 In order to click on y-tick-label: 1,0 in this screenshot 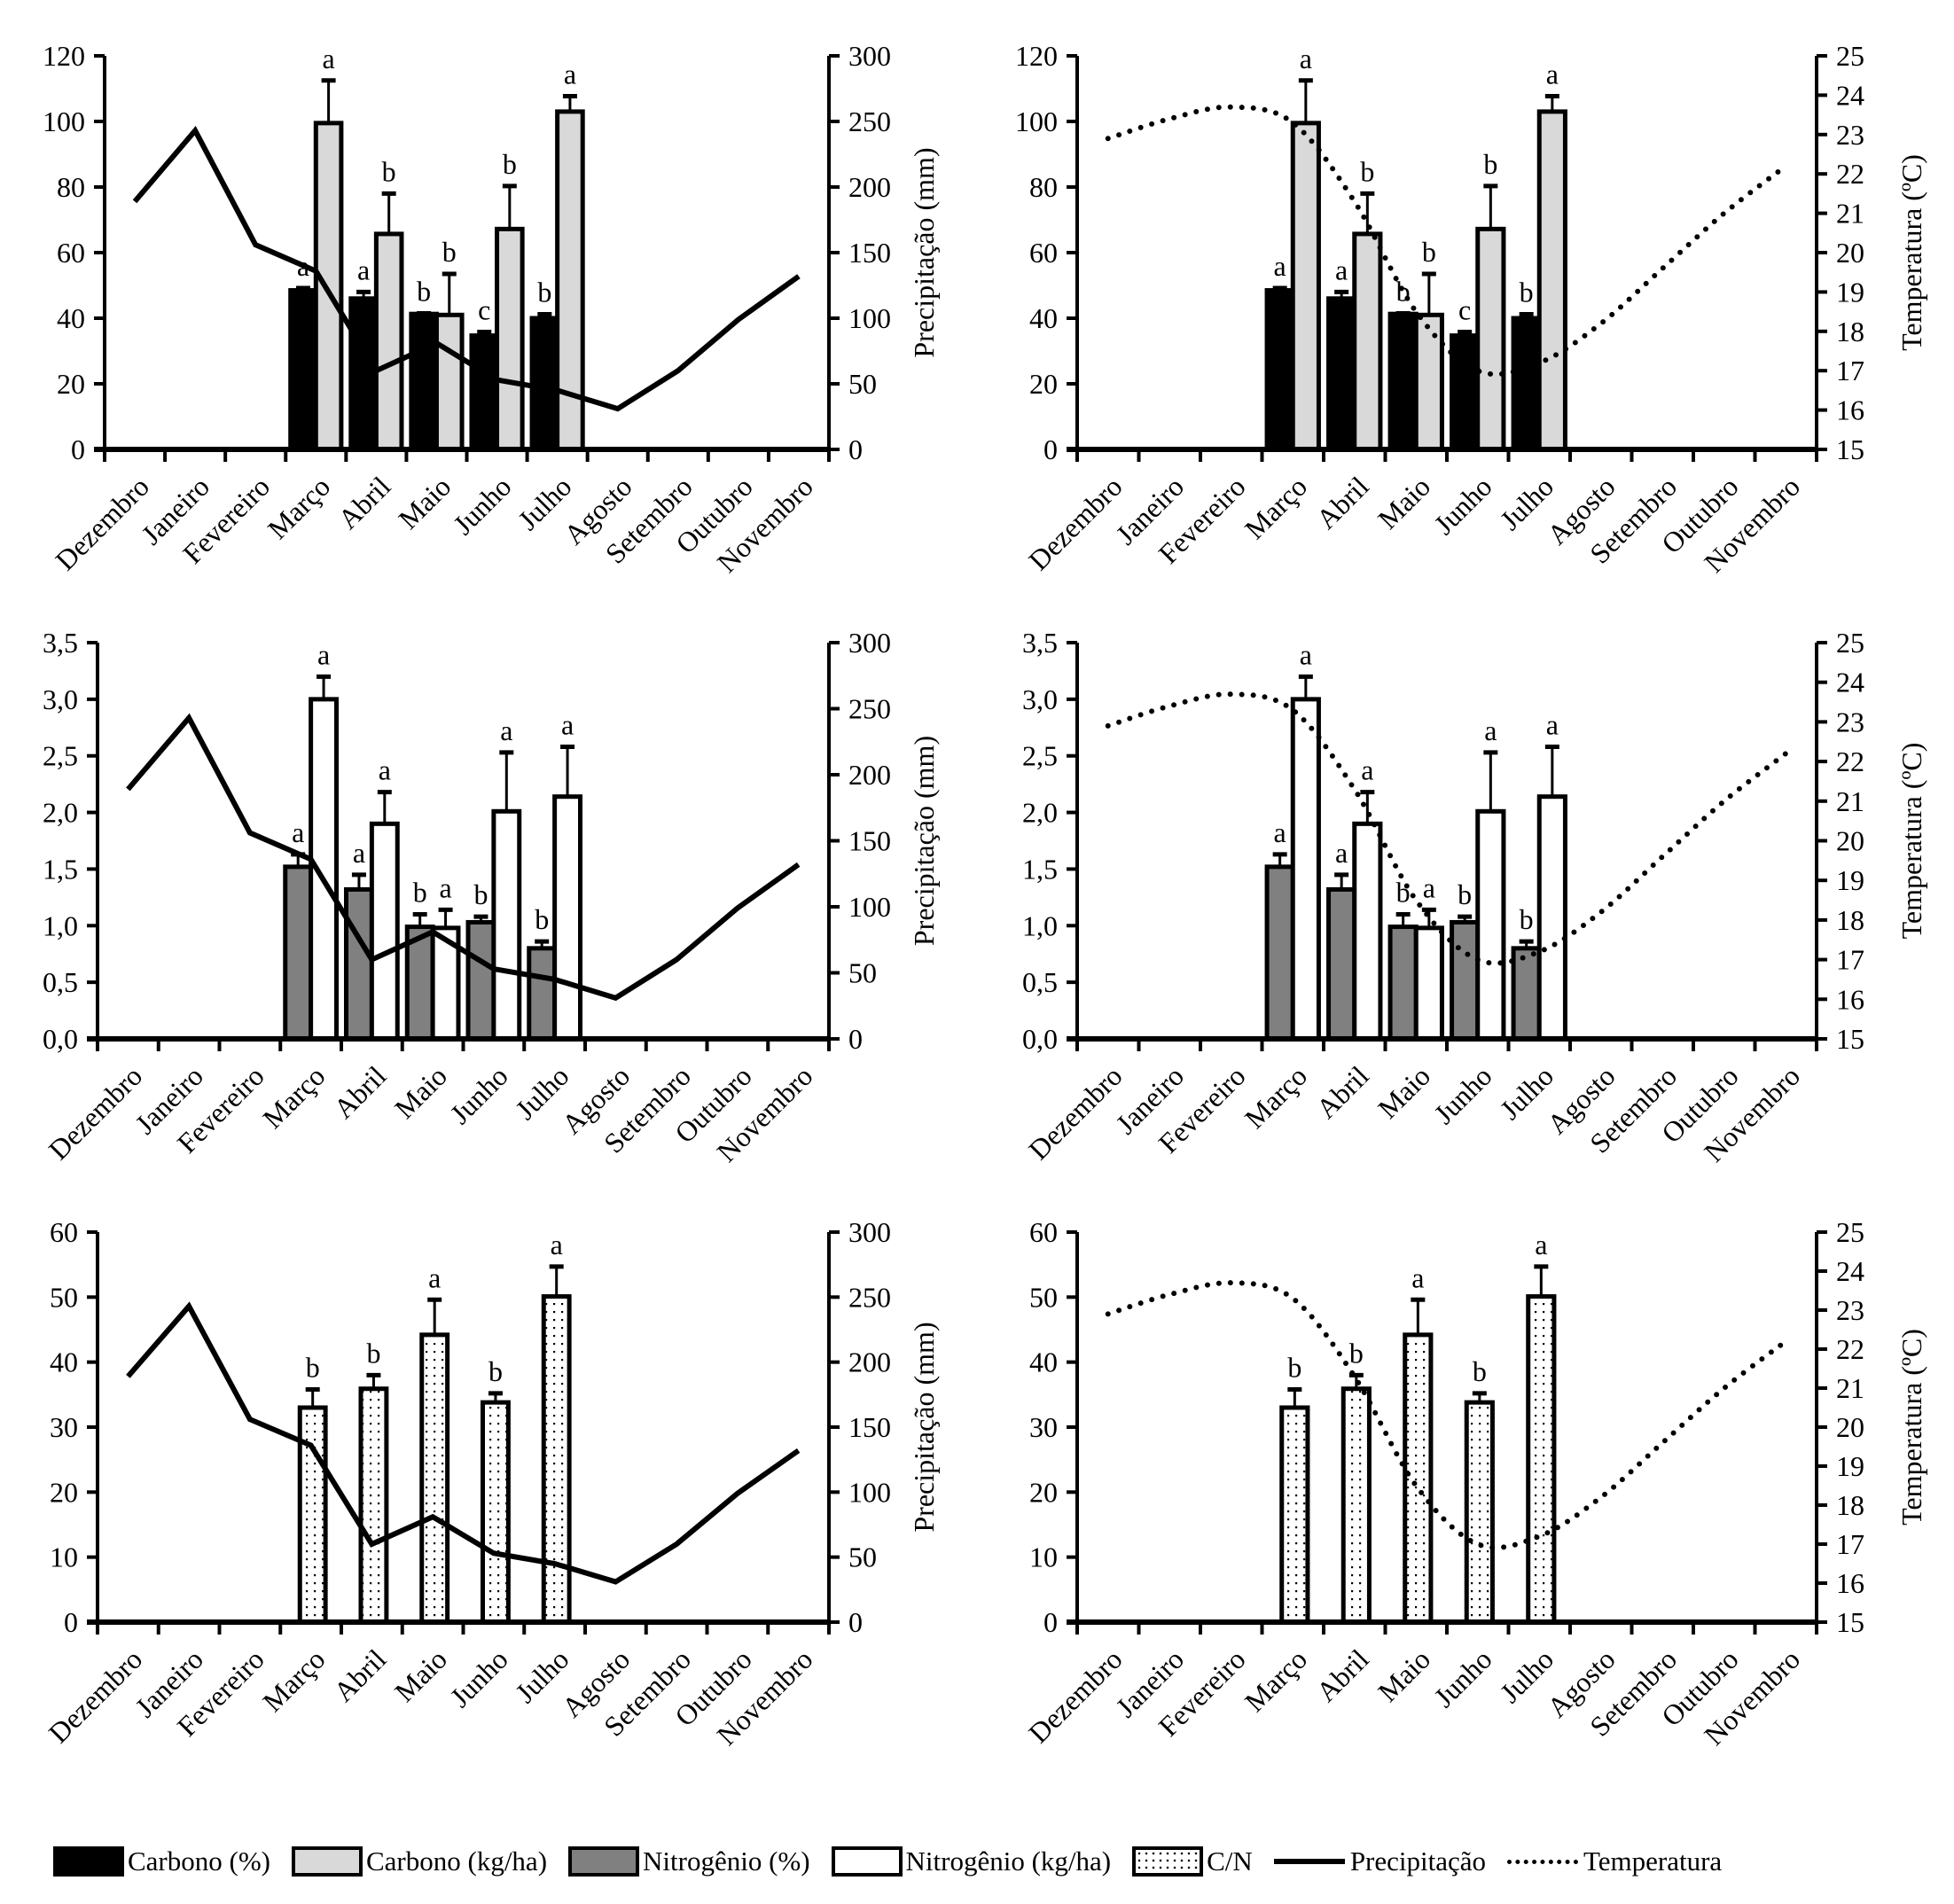, I will do `click(1040, 925)`.